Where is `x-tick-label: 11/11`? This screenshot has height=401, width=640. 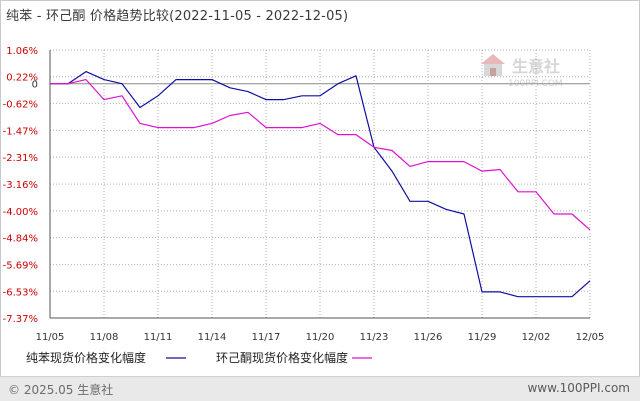
x-tick-label: 11/11 is located at coordinates (158, 337).